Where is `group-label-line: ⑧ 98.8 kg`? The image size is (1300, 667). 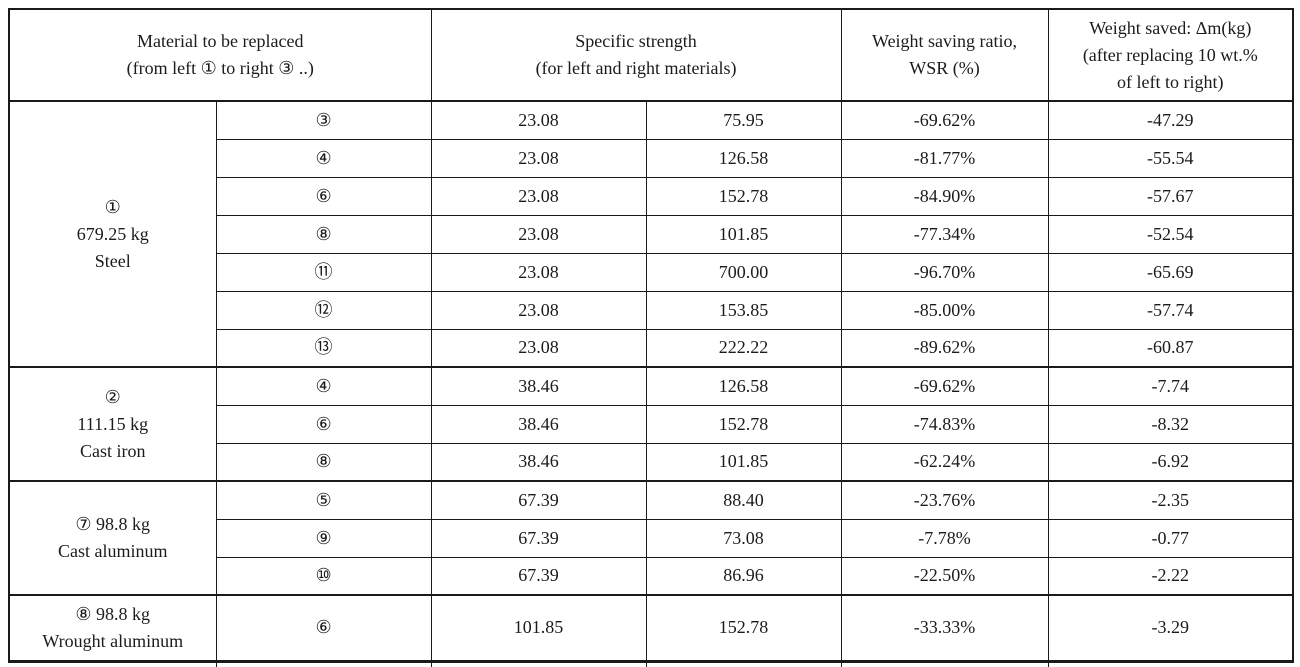 group-label-line: ⑧ 98.8 kg is located at coordinates (113, 613).